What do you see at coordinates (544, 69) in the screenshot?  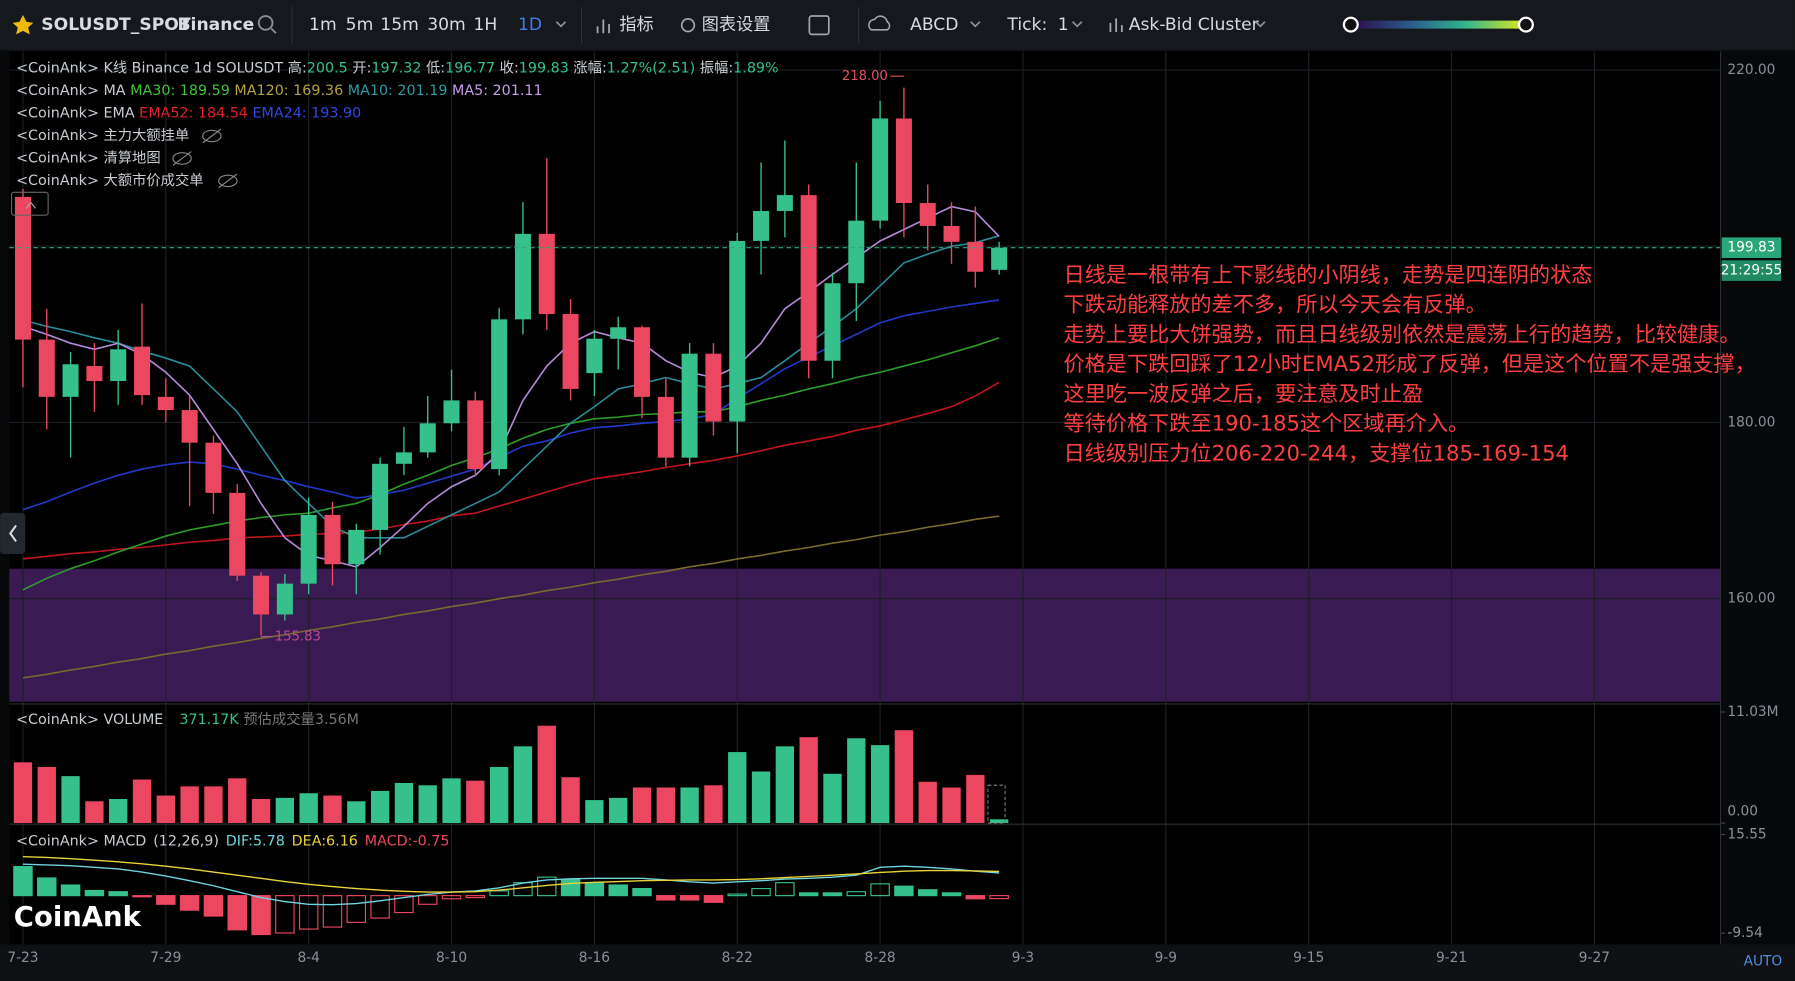 I see `legend-text: 199.83` at bounding box center [544, 69].